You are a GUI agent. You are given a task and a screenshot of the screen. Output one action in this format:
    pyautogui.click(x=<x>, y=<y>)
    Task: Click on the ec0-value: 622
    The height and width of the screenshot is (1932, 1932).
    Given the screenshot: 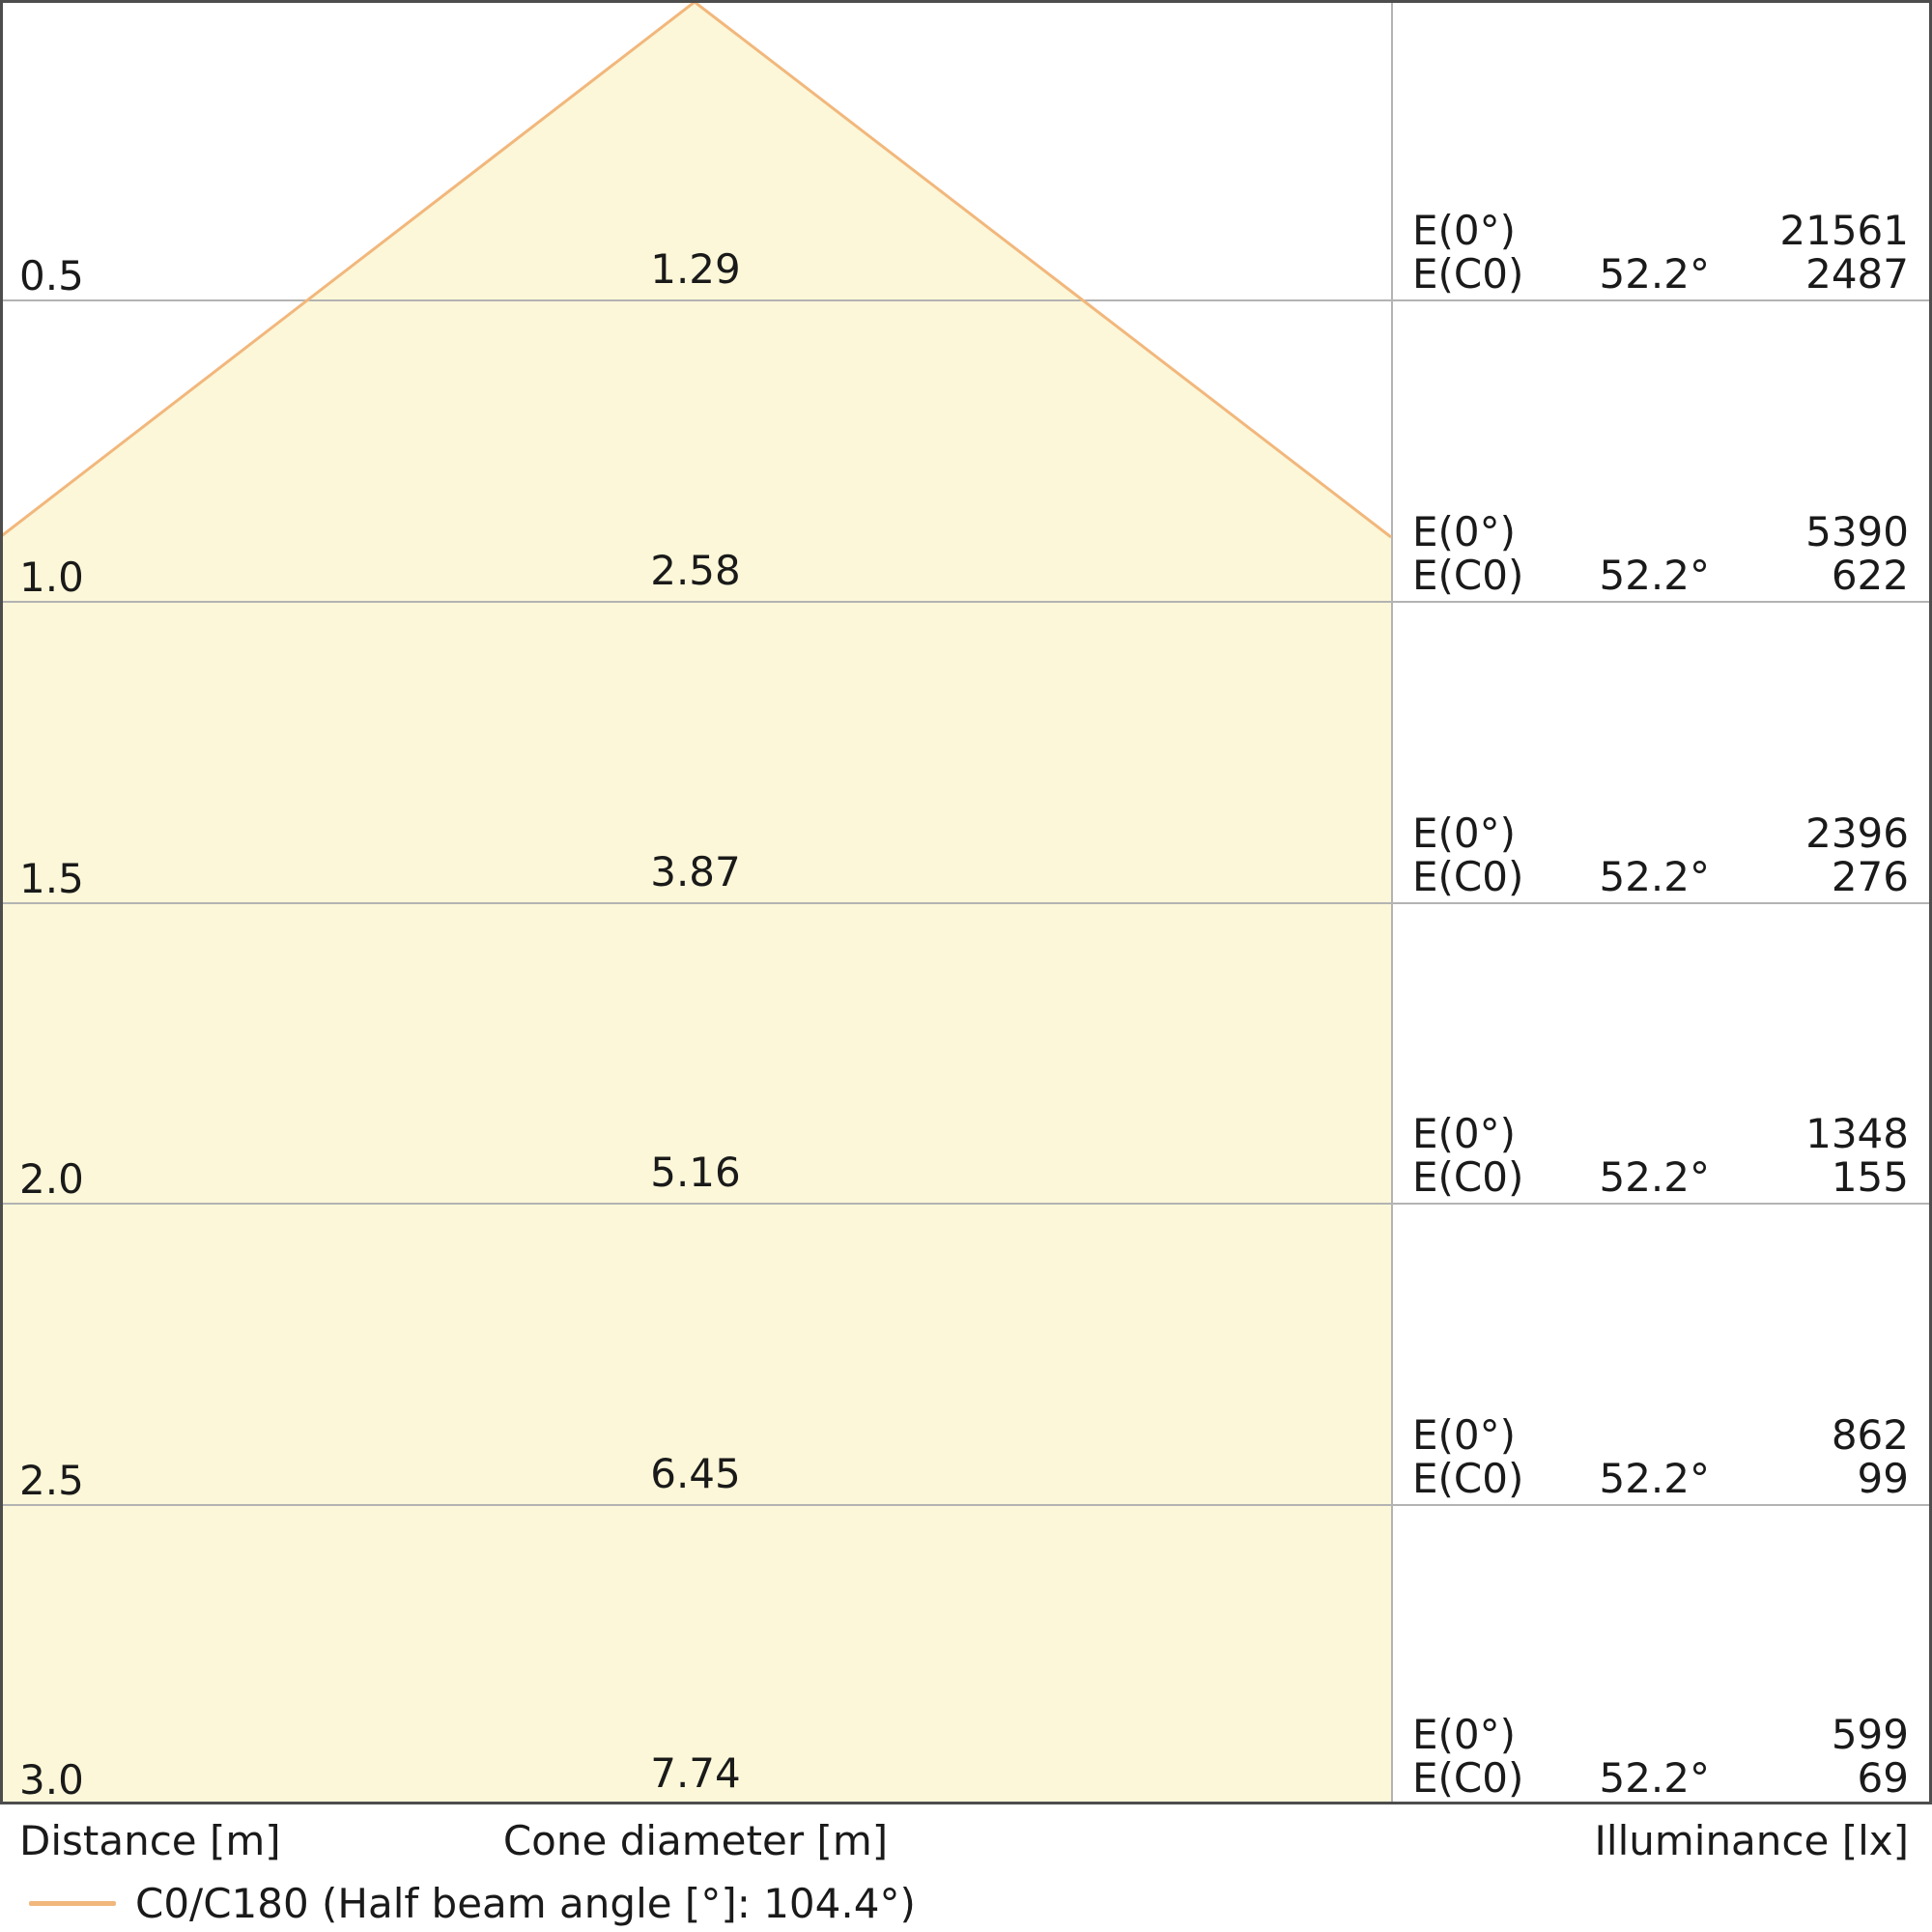 What is the action you would take?
    pyautogui.click(x=1870, y=575)
    